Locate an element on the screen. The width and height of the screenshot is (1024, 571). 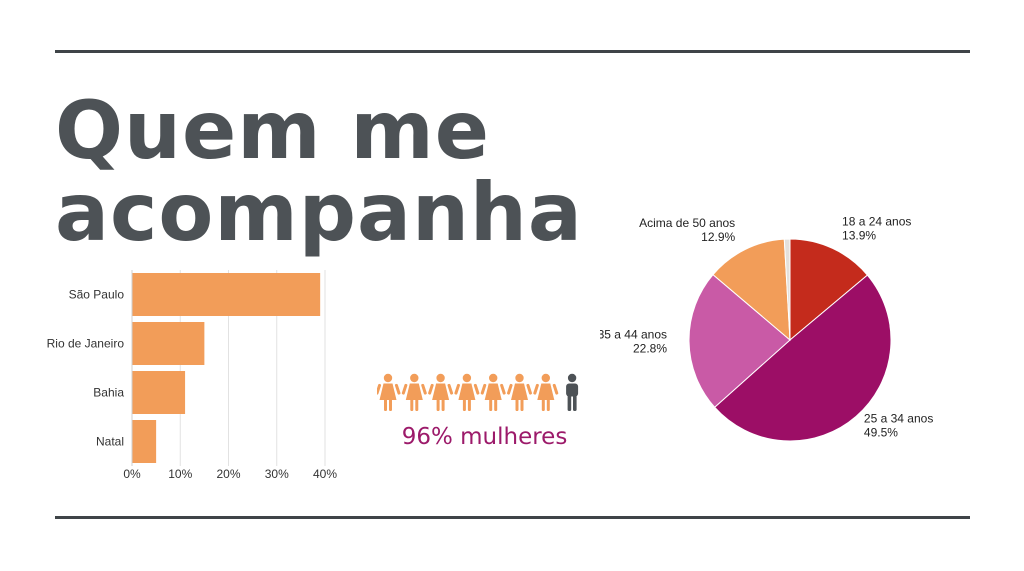
page-title: Quem me acompanha is located at coordinates (319, 172).